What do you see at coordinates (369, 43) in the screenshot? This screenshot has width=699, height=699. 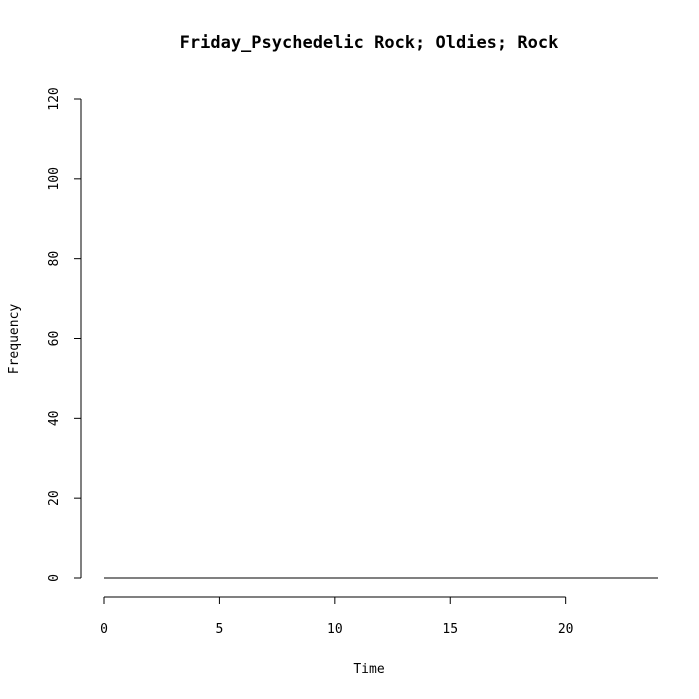 I see `chart-title: Friday_Psychedelic Rock; Oldies; Rock` at bounding box center [369, 43].